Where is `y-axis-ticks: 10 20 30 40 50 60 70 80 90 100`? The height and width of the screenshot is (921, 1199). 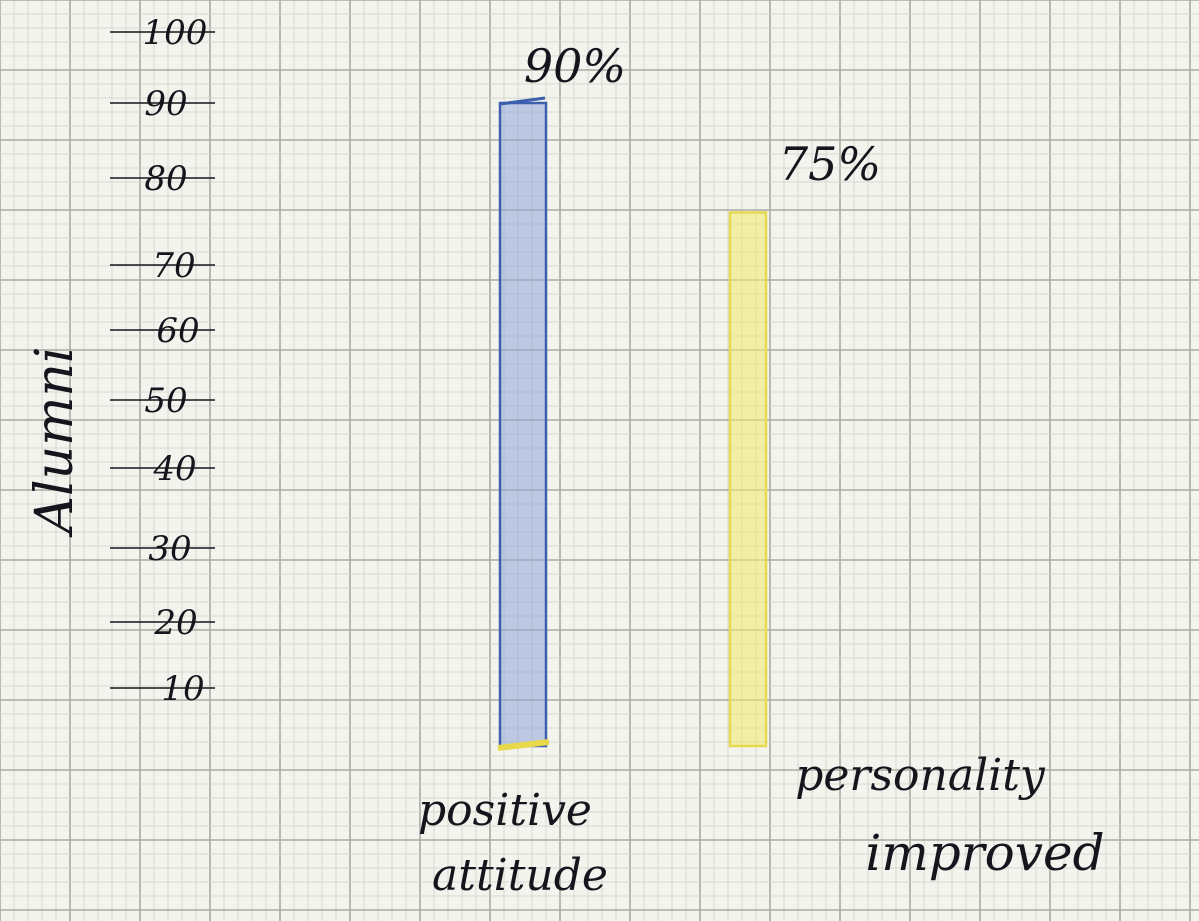 y-axis-ticks: 10 20 30 40 50 60 70 80 90 100 is located at coordinates (162, 361).